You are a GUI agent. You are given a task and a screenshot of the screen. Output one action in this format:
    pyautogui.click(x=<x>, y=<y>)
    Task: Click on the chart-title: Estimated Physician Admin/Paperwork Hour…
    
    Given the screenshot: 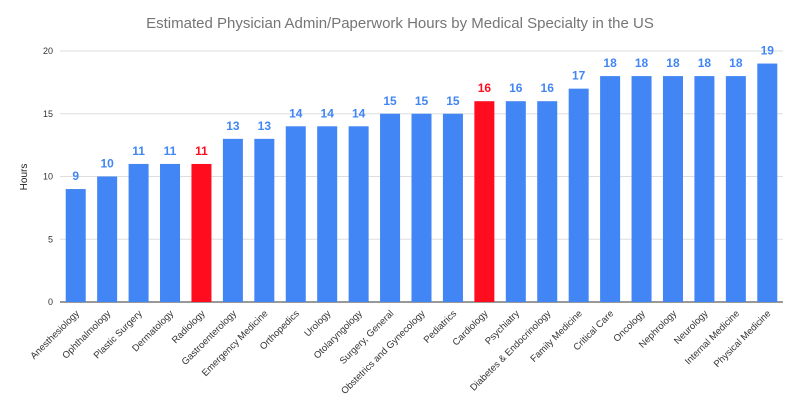 What is the action you would take?
    pyautogui.click(x=400, y=23)
    